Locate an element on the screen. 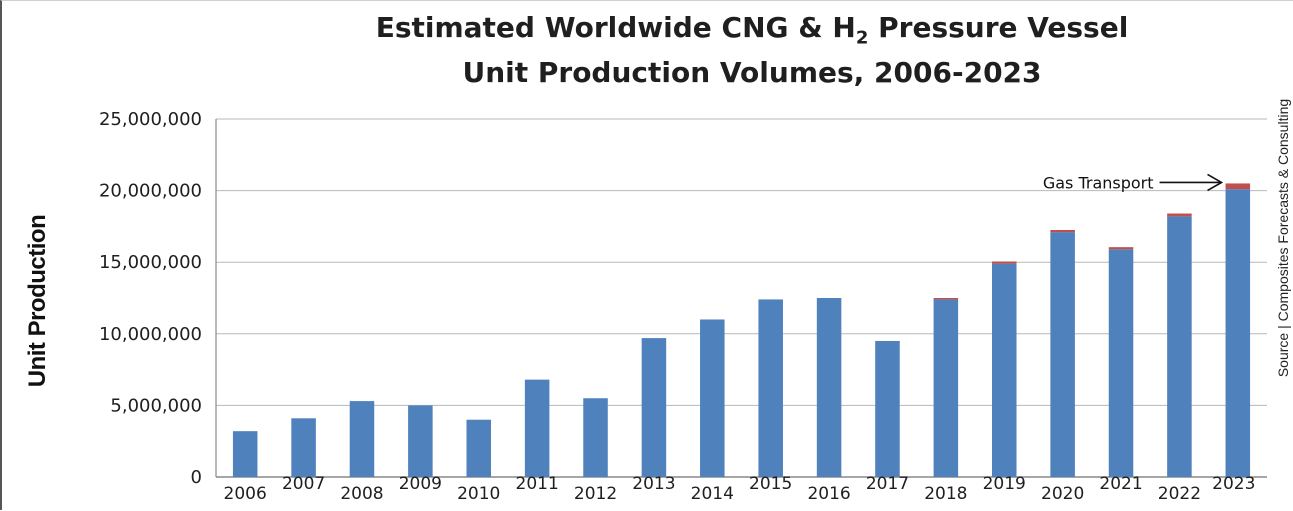  annotation: Gas Transport is located at coordinates (1133, 182).